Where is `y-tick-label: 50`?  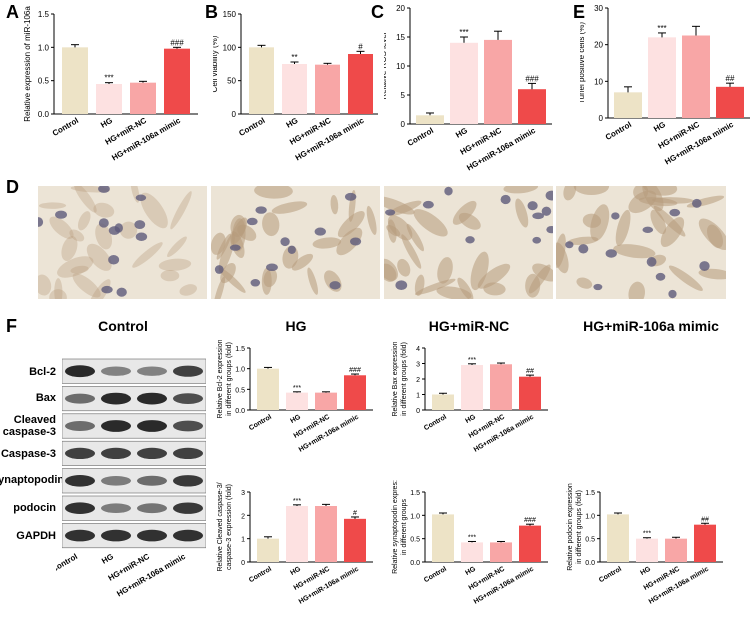 y-tick-label: 50 is located at coordinates (231, 81).